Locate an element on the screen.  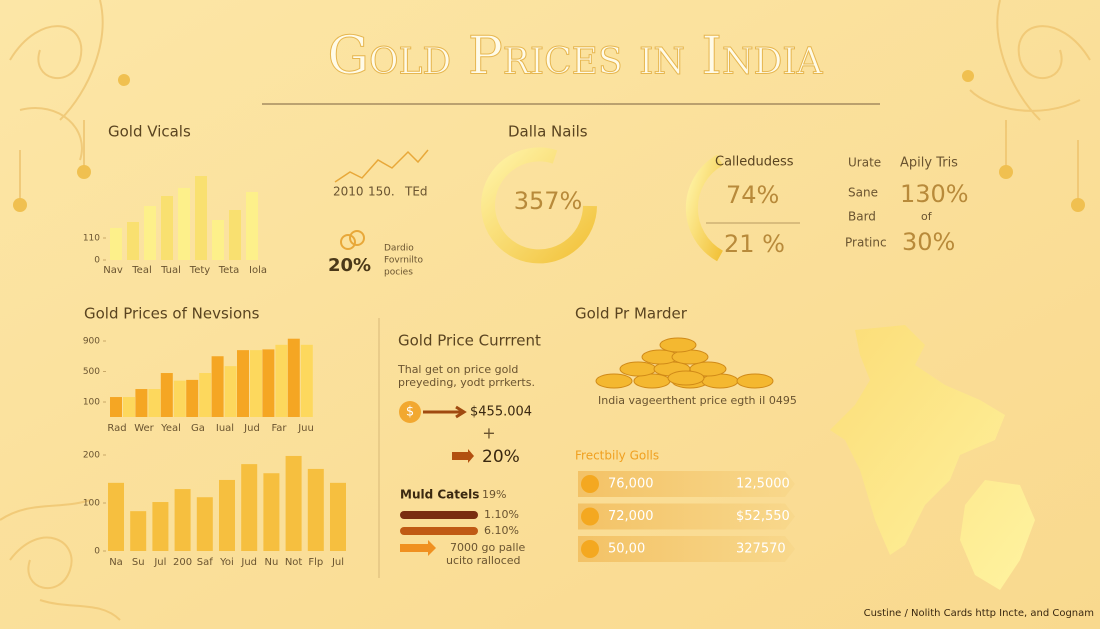
row-value: 12,5000 is located at coordinates (763, 484).